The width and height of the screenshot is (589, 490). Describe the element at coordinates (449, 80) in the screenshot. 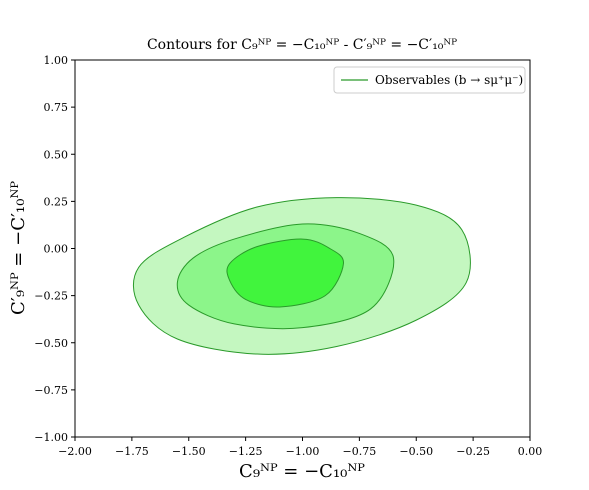

I see `legend-label: Observables (b → sμ⁺μ⁻)` at that location.